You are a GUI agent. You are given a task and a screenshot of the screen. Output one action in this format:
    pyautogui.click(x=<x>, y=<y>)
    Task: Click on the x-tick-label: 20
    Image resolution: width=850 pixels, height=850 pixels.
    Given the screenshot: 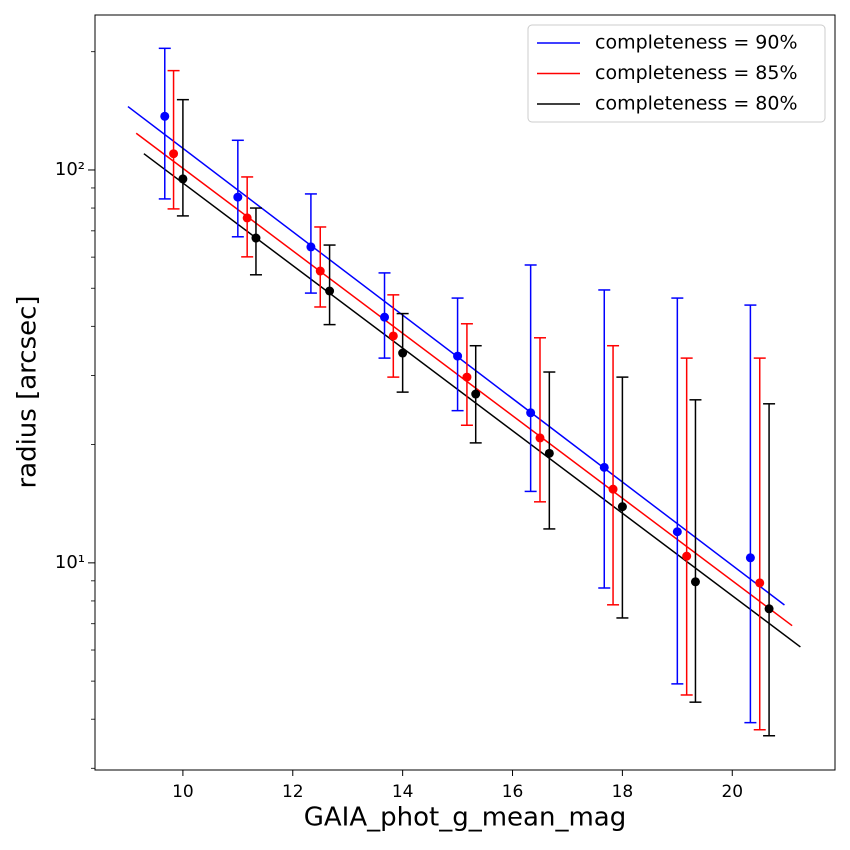 What is the action you would take?
    pyautogui.click(x=732, y=792)
    